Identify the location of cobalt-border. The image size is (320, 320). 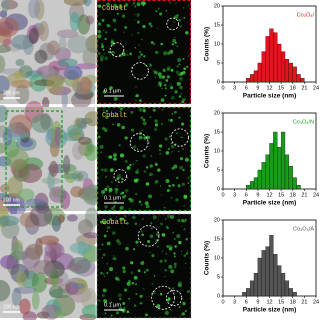
(144, 52).